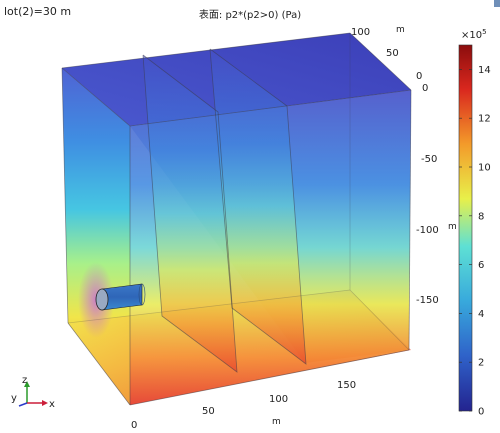 Image resolution: width=500 pixels, height=433 pixels. What do you see at coordinates (474, 223) in the screenshot?
I see `colorbar: ×10⁵ 14 12 10 8 6 4 2 0` at bounding box center [474, 223].